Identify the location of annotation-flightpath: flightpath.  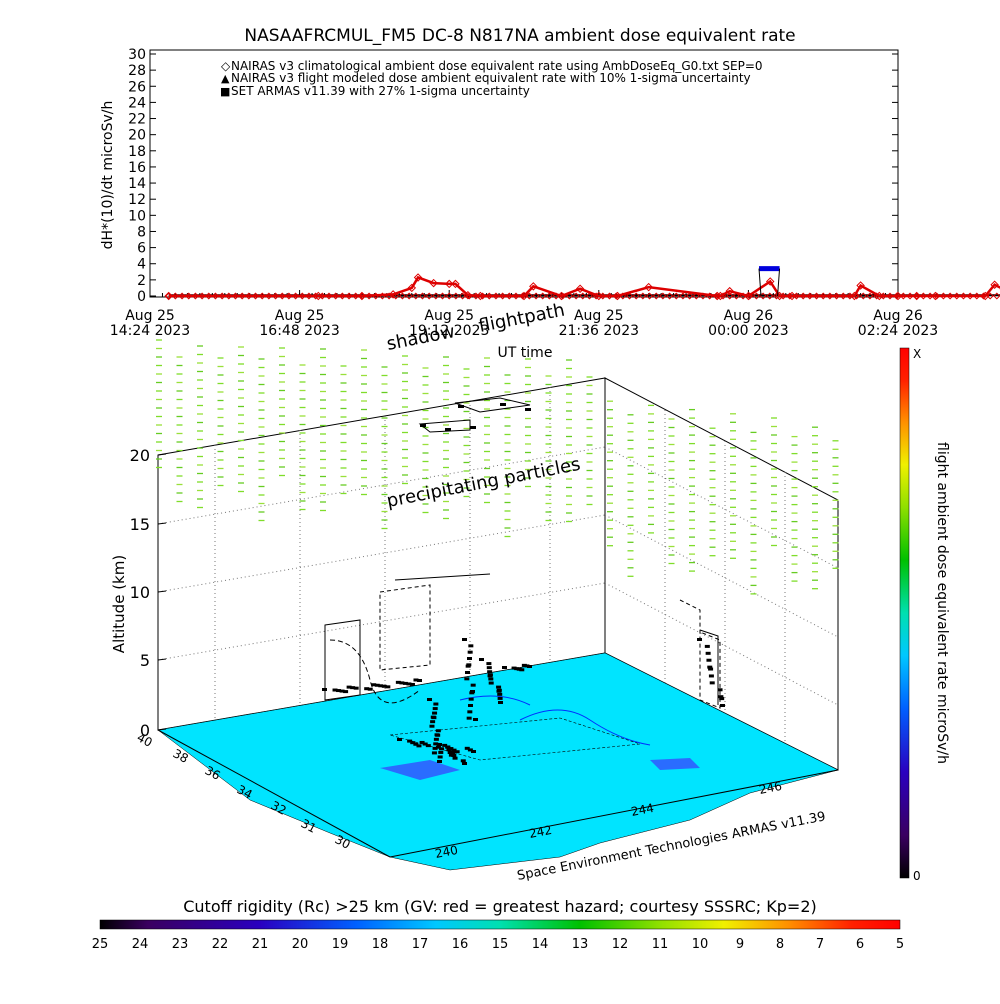
(522, 318).